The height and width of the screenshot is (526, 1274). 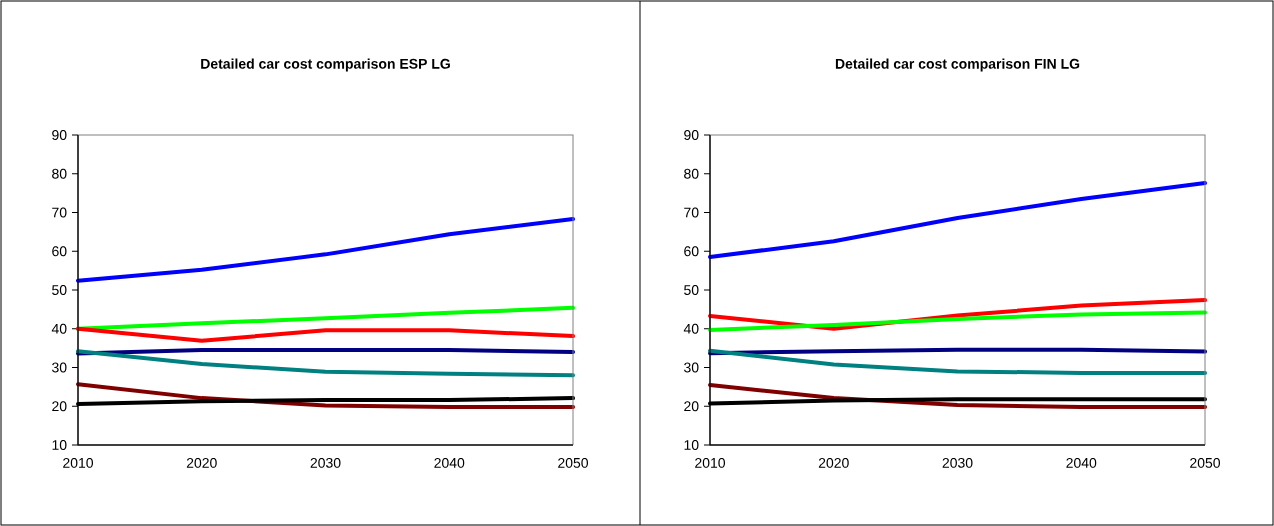 What do you see at coordinates (957, 65) in the screenshot?
I see `chart-title: Detailed car cost comparison FIN LG` at bounding box center [957, 65].